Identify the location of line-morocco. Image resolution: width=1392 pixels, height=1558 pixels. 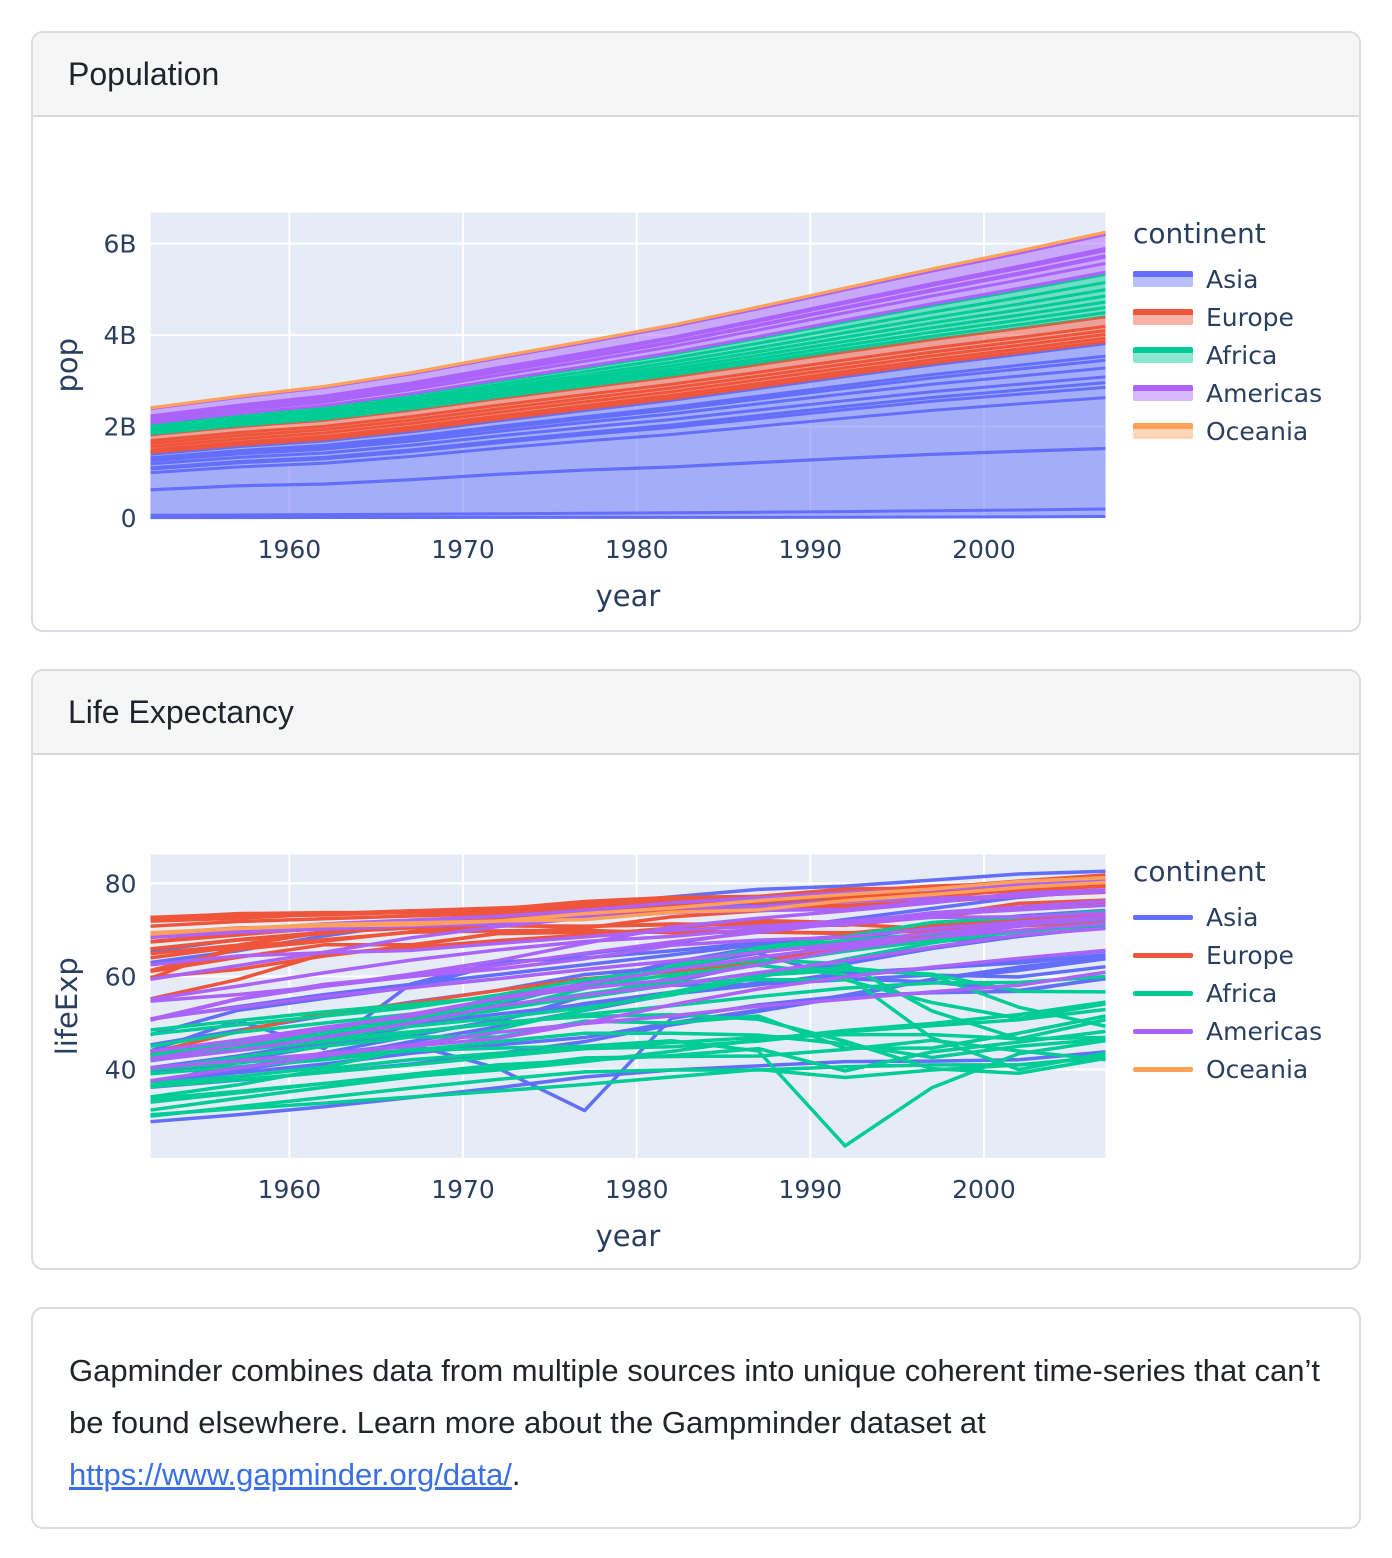
(628, 990).